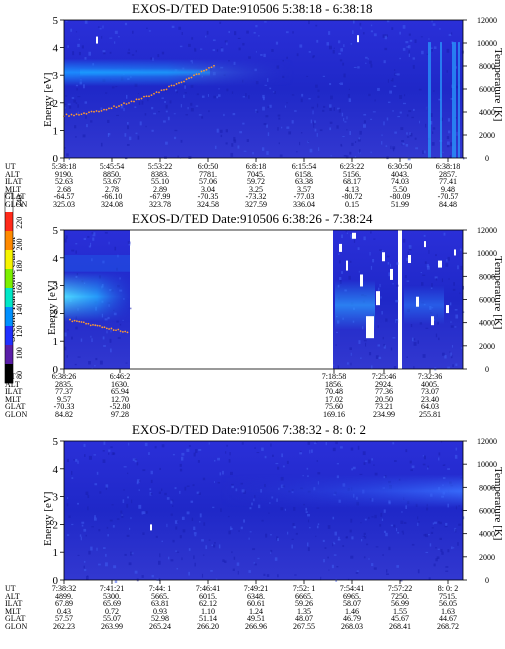  Describe the element at coordinates (383, 257) in the screenshot. I see `saturation-mark` at that location.